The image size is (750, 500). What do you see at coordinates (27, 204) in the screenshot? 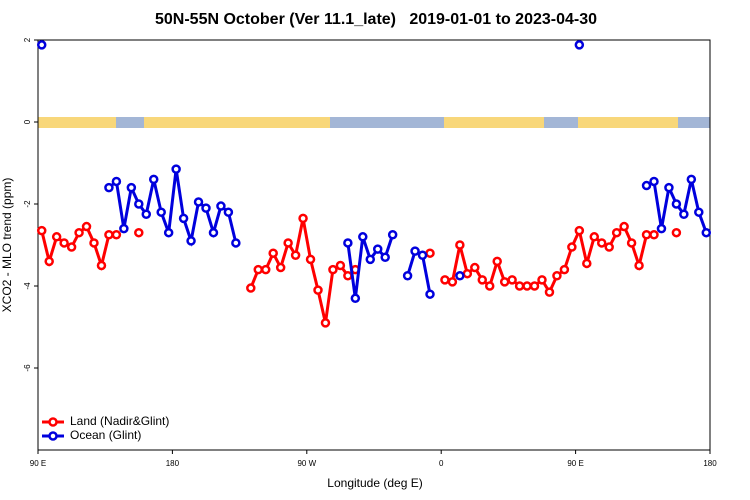
I see `y-tick-label: -2` at bounding box center [27, 204].